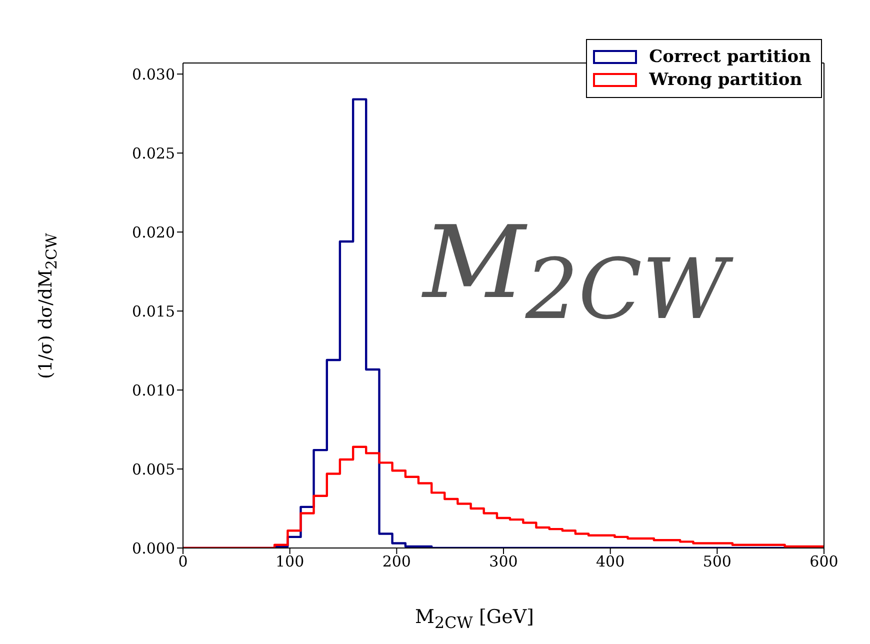 Image resolution: width=870 pixels, height=644 pixels. Describe the element at coordinates (153, 390) in the screenshot. I see `y-tick-label: 0.010` at that location.